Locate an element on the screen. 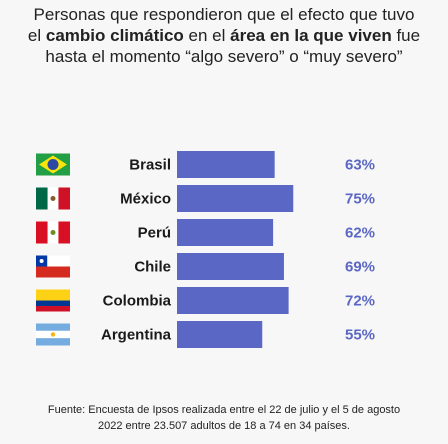 The width and height of the screenshot is (448, 444). category-label: México is located at coordinates (145, 199).